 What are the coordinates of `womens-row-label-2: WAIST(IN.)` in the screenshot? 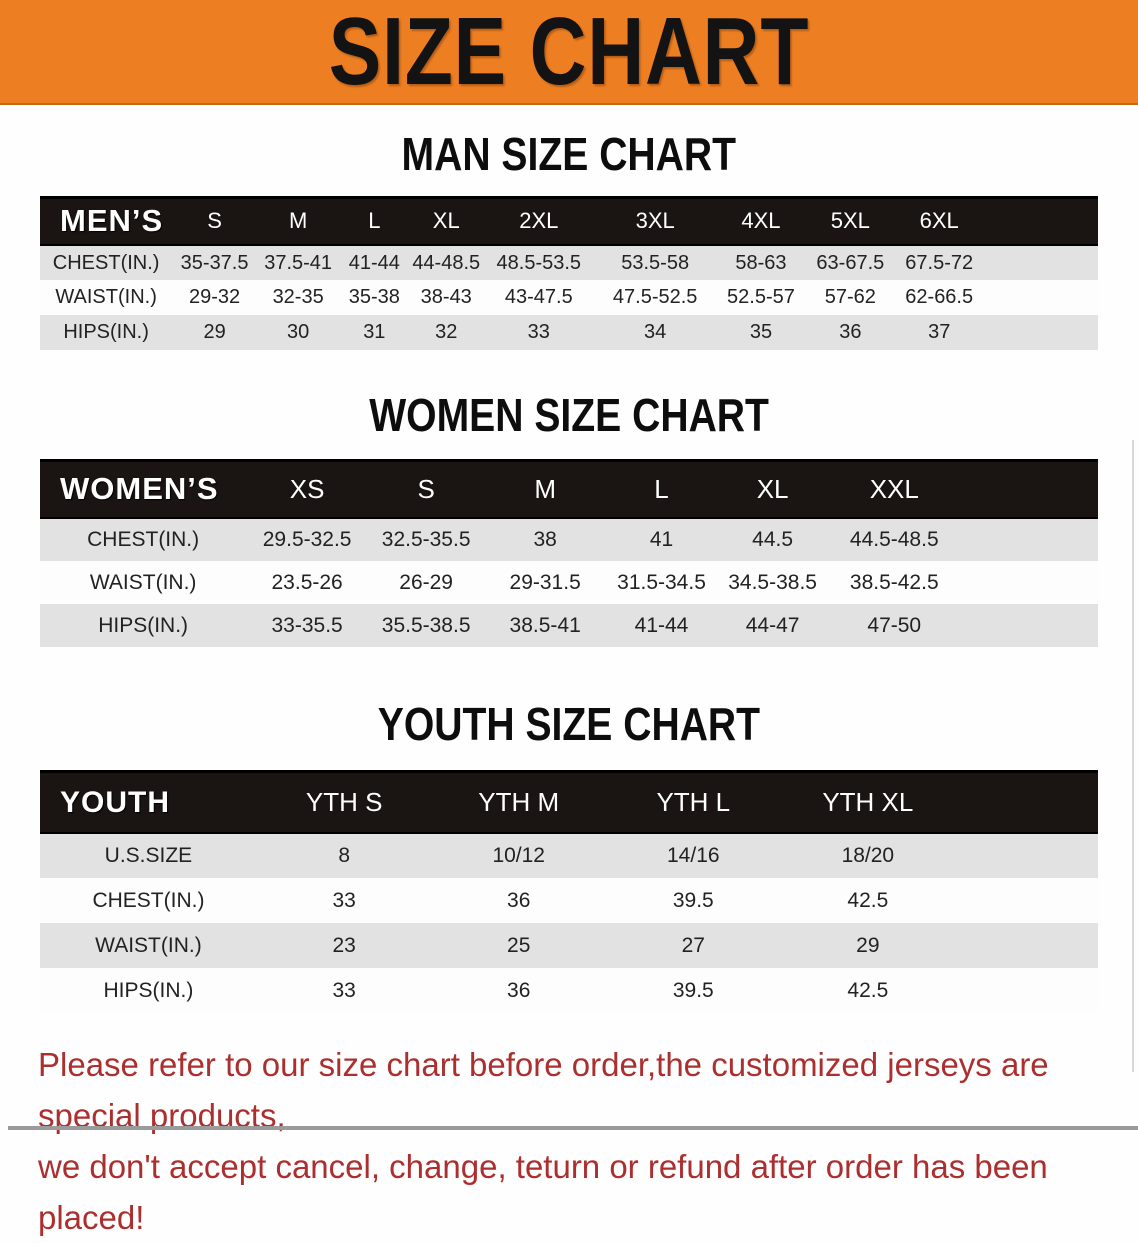 It's located at (143, 582).